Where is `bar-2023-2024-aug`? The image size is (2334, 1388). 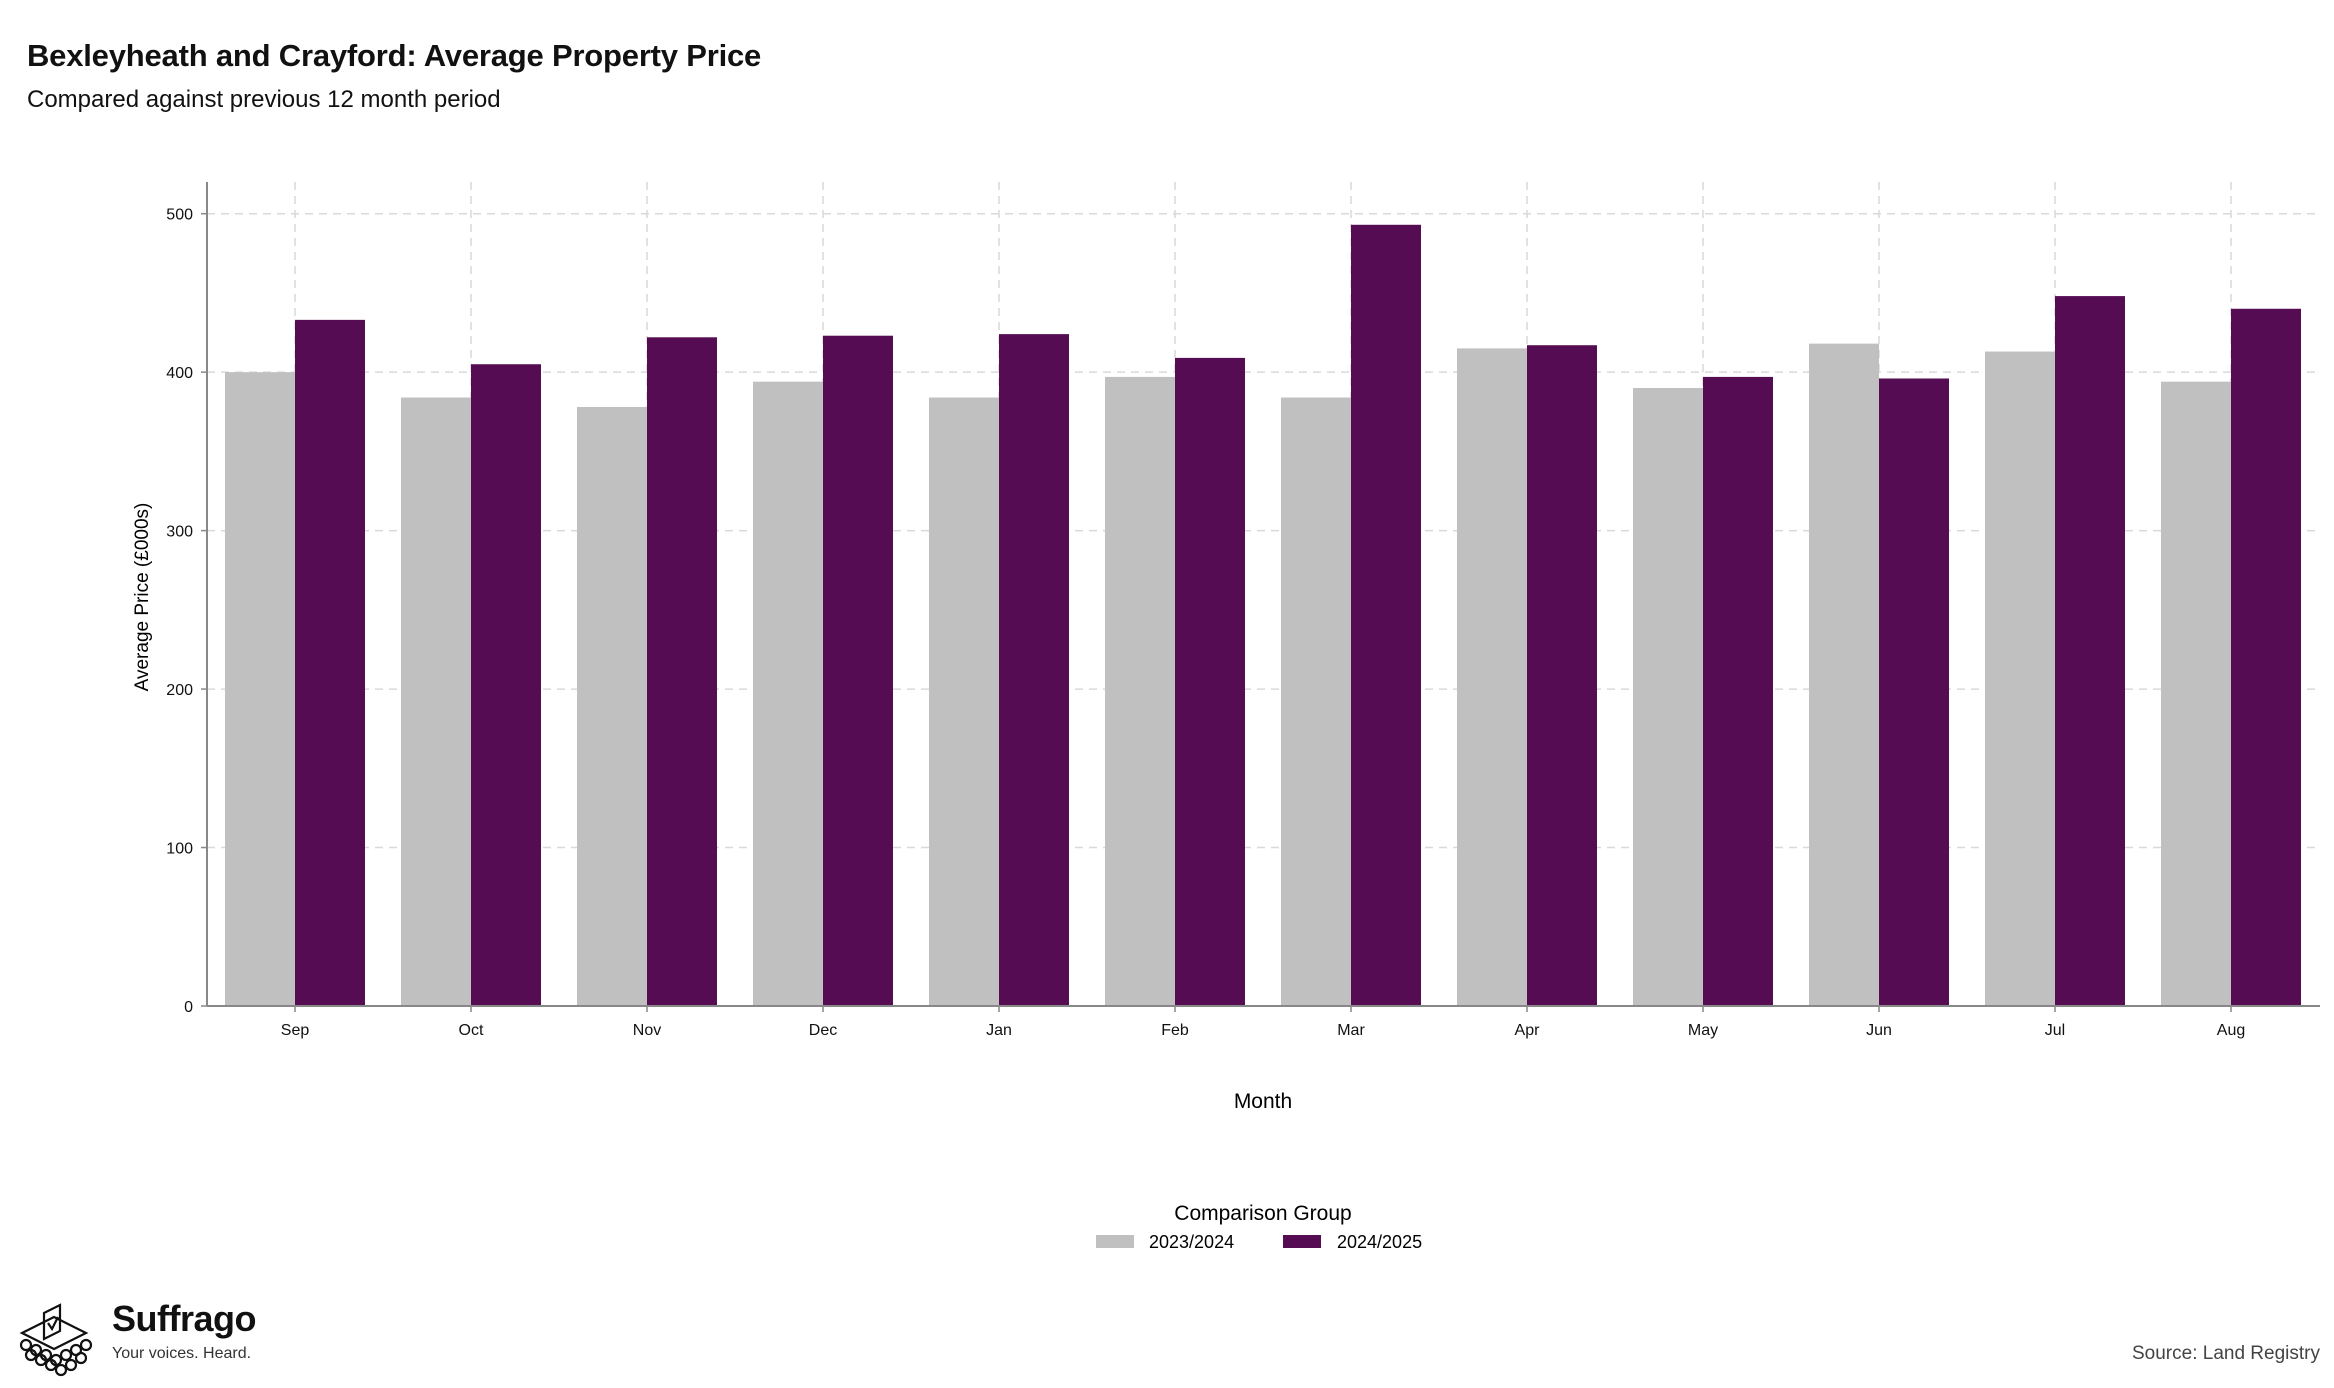 bar-2023-2024-aug is located at coordinates (2196, 694).